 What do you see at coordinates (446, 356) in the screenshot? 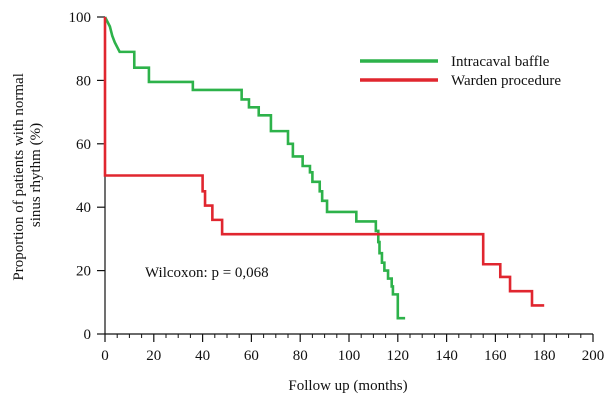
I see `x-tick-label: 140` at bounding box center [446, 356].